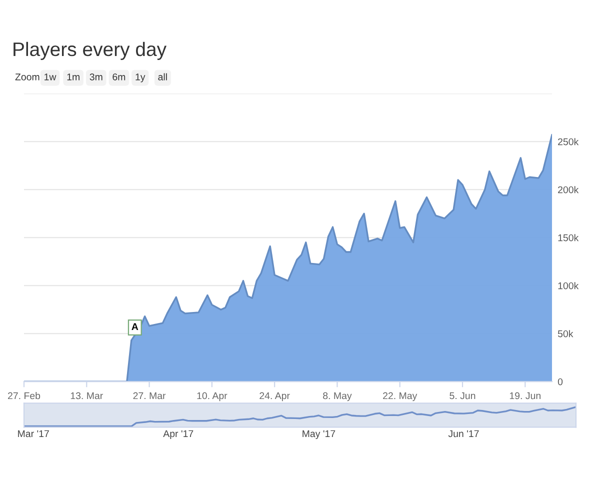  What do you see at coordinates (141, 78) in the screenshot?
I see `text: 1y` at bounding box center [141, 78].